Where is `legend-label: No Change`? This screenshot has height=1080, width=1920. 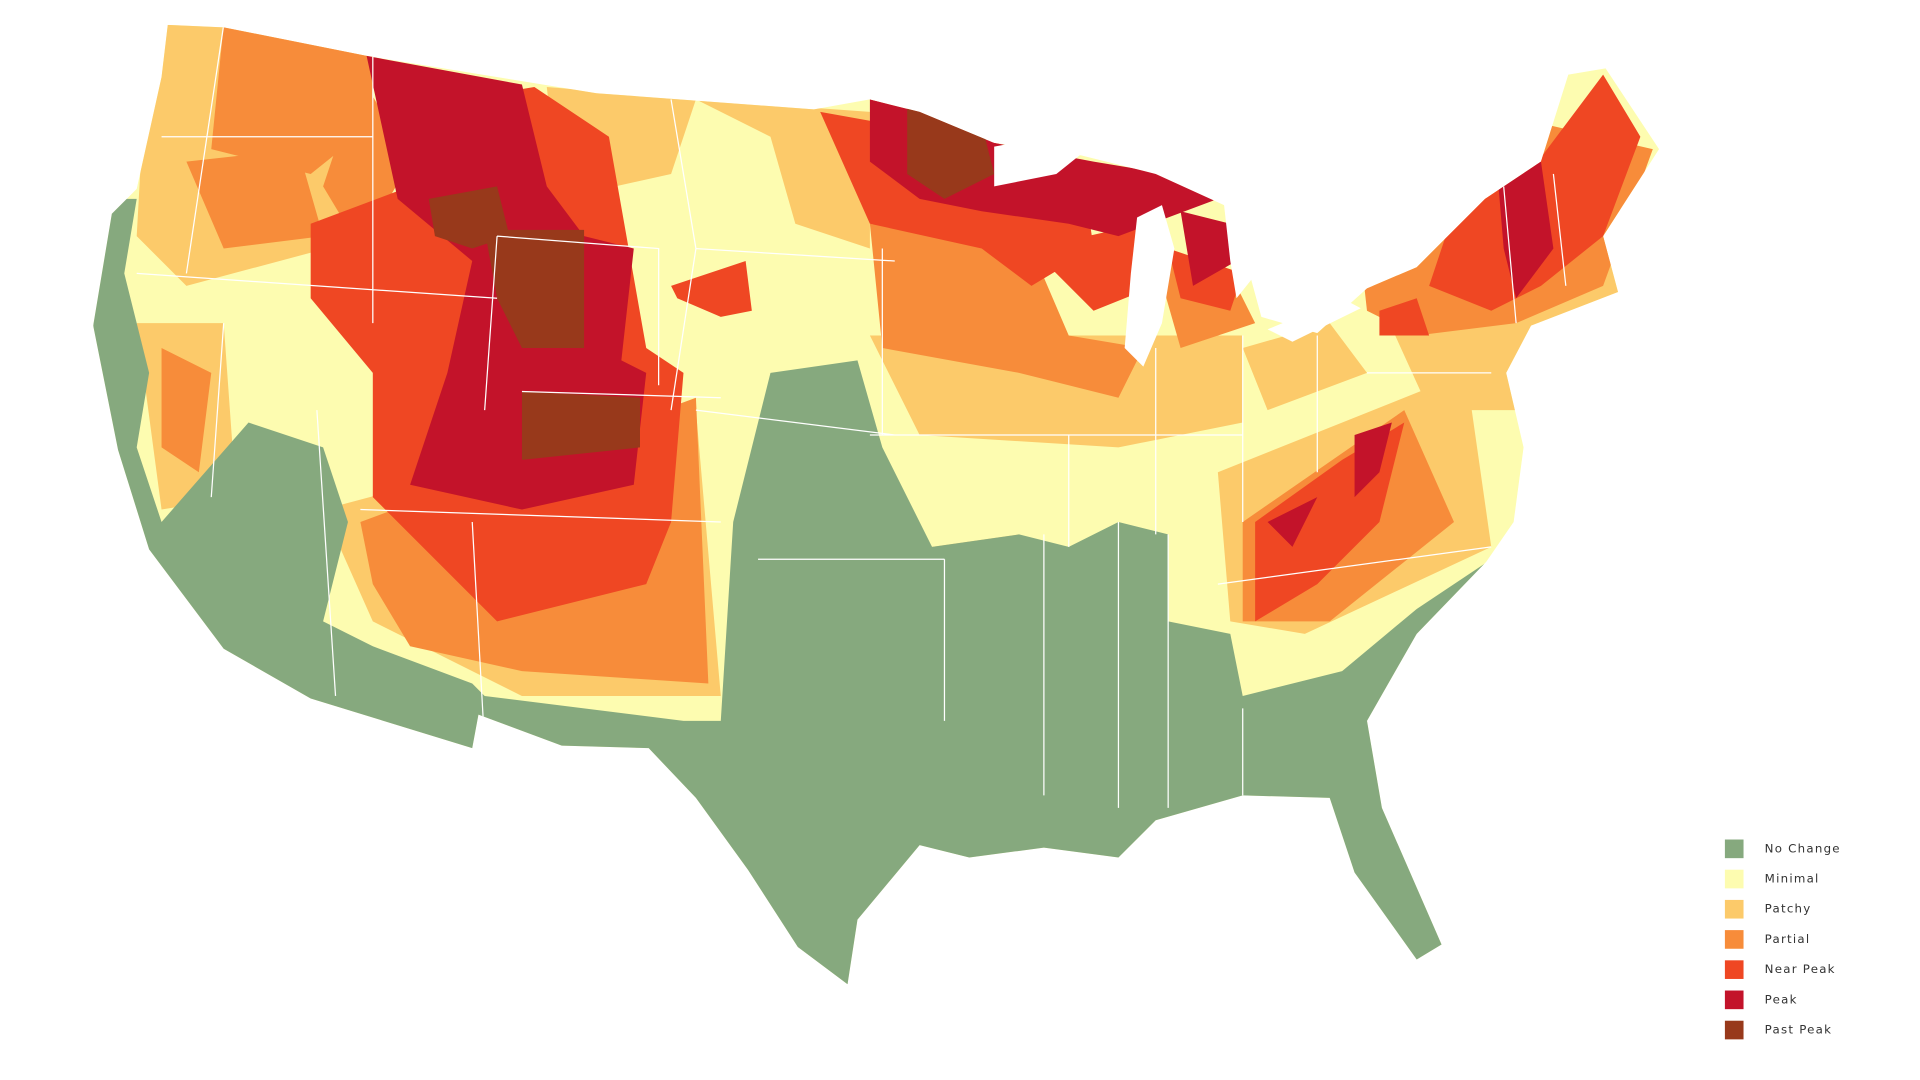 legend-label: No Change is located at coordinates (1803, 848).